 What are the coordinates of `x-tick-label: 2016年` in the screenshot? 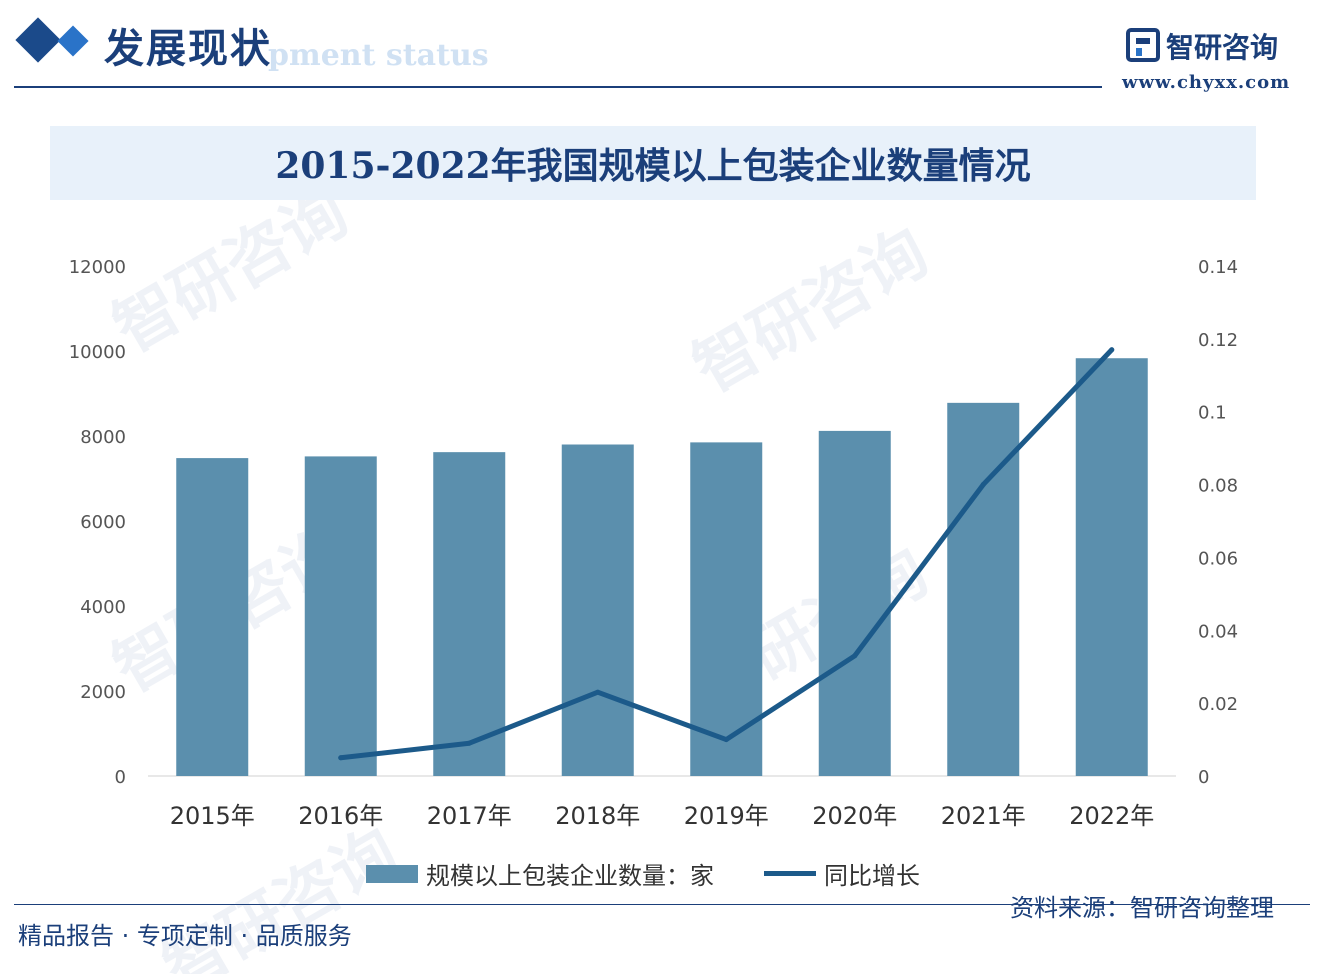 It's located at (340, 816).